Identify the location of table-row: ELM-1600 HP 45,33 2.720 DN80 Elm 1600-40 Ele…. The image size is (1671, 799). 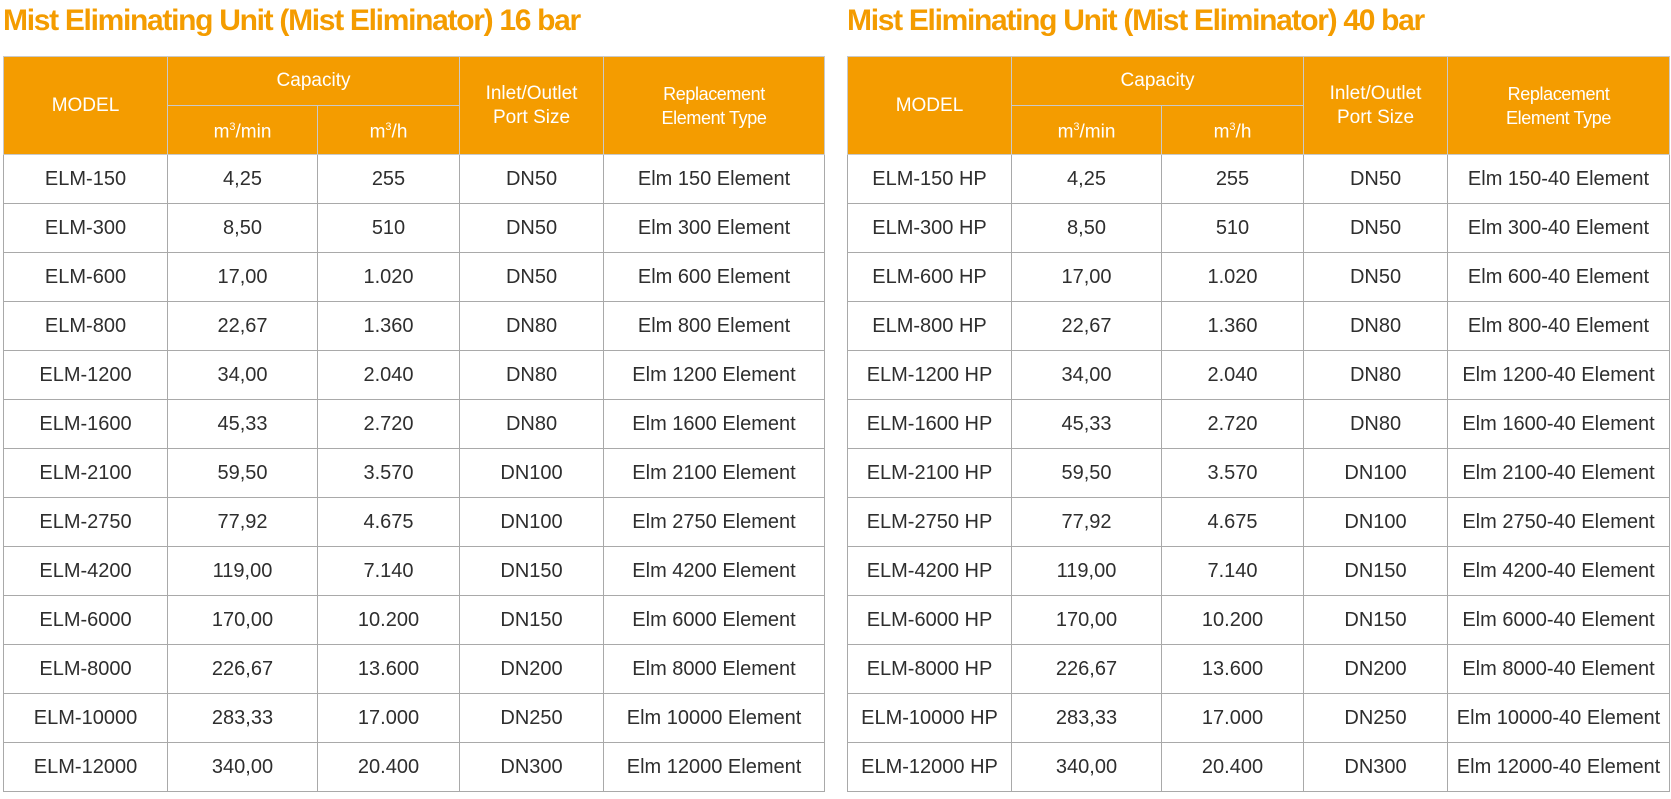
(1259, 424).